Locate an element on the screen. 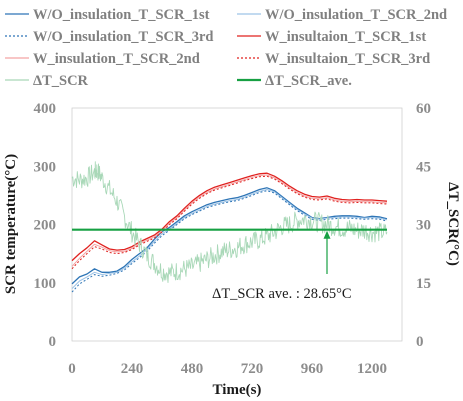 This screenshot has height=401, width=463. legend-label-w-o-insulation-t-scr-3rd: W/O_insulation_T_SCR_3rd is located at coordinates (123, 37).